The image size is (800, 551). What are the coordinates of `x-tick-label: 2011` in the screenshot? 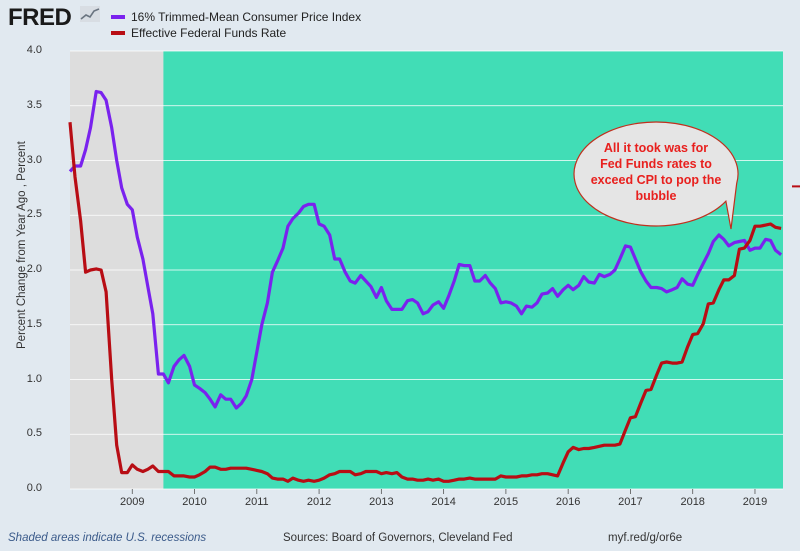 It's located at (256, 502).